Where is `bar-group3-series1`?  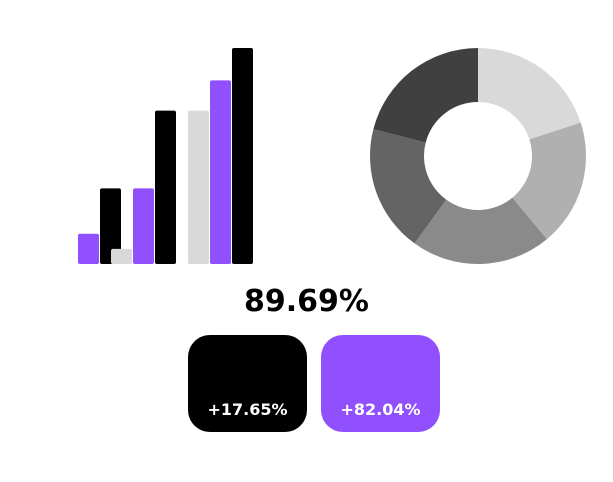
bar-group3-series1 is located at coordinates (198, 187).